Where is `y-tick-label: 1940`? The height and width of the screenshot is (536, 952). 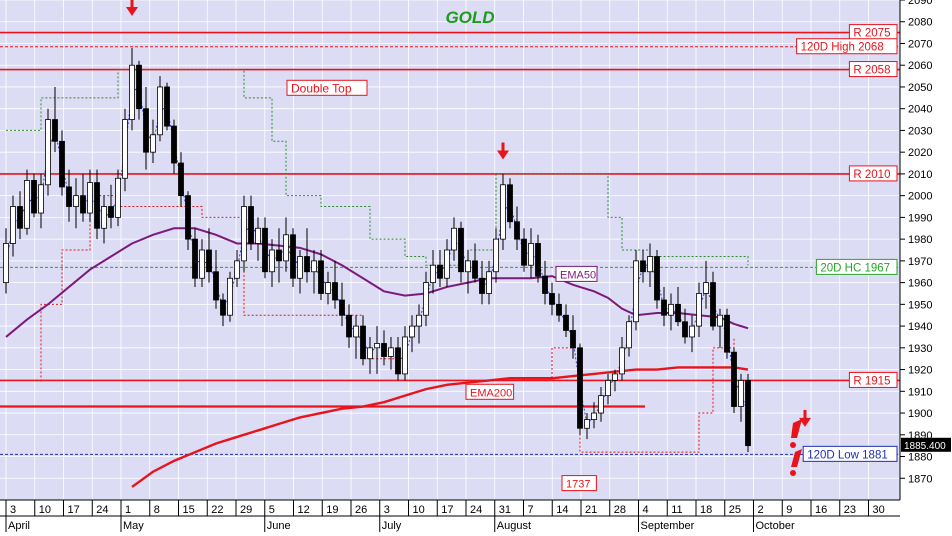 y-tick-label: 1940 is located at coordinates (920, 327).